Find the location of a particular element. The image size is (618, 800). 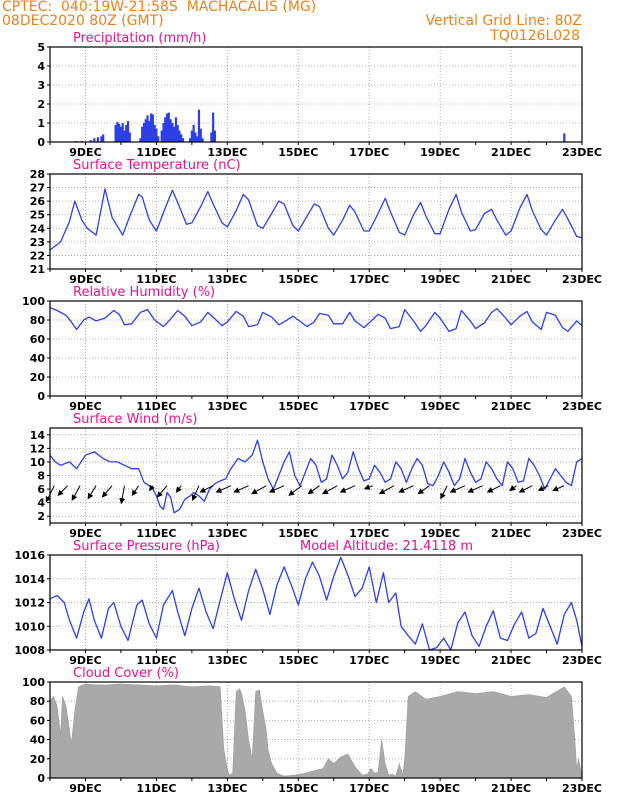

wind-ytick-label: 10 is located at coordinates (38, 462).